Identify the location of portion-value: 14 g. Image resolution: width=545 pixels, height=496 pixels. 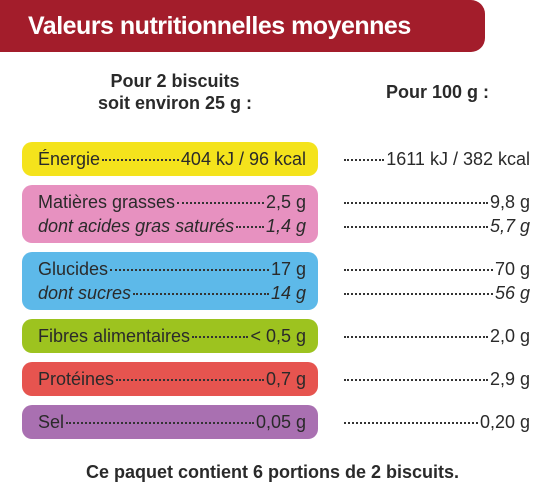
(288, 293).